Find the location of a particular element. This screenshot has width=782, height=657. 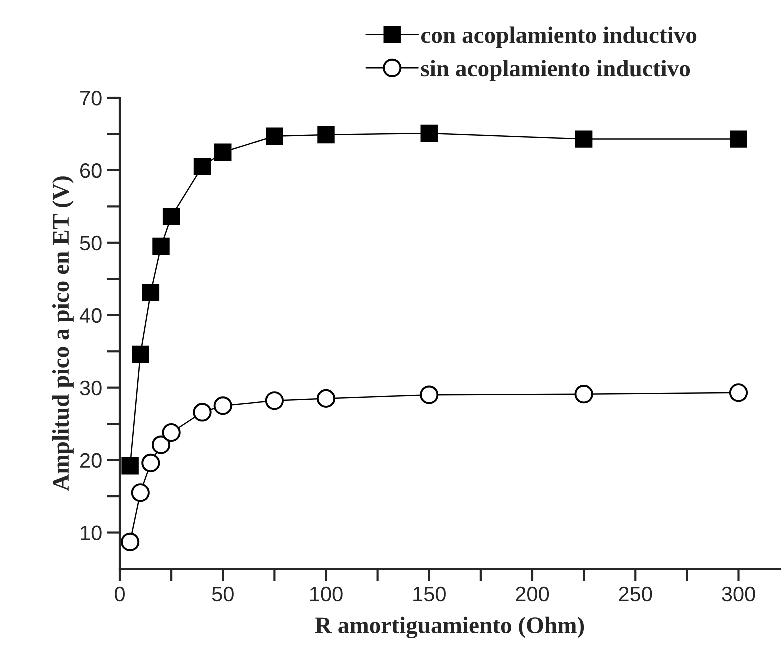

x-tick-label: 50 is located at coordinates (223, 594).